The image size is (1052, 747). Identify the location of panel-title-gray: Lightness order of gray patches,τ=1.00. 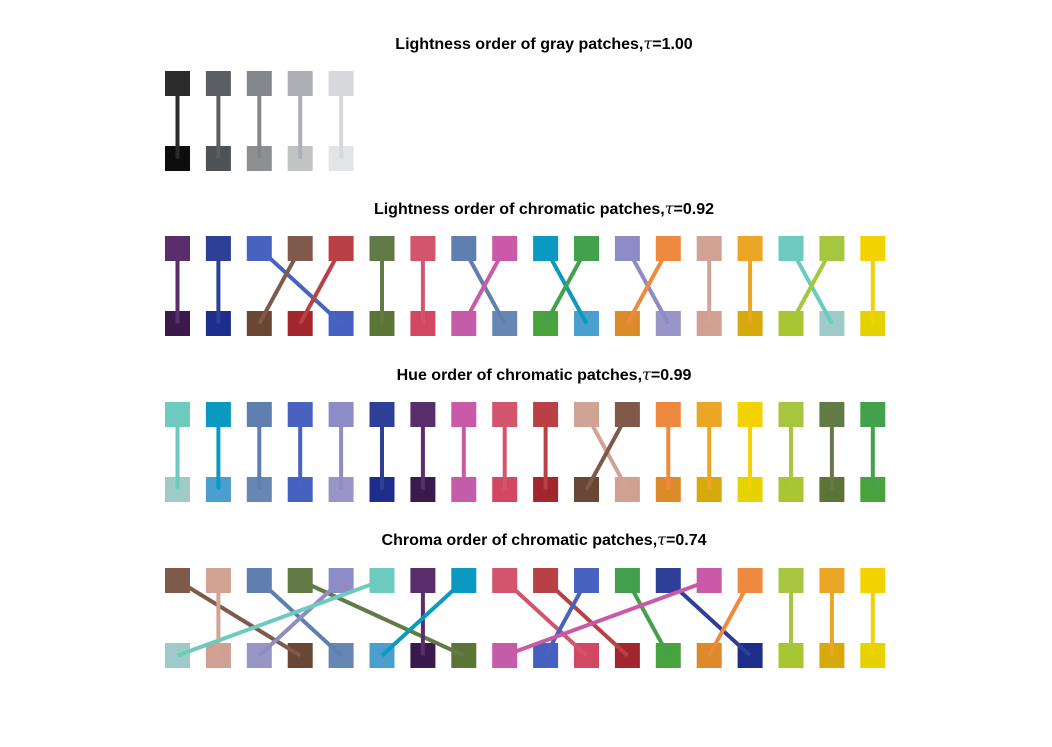
(544, 43).